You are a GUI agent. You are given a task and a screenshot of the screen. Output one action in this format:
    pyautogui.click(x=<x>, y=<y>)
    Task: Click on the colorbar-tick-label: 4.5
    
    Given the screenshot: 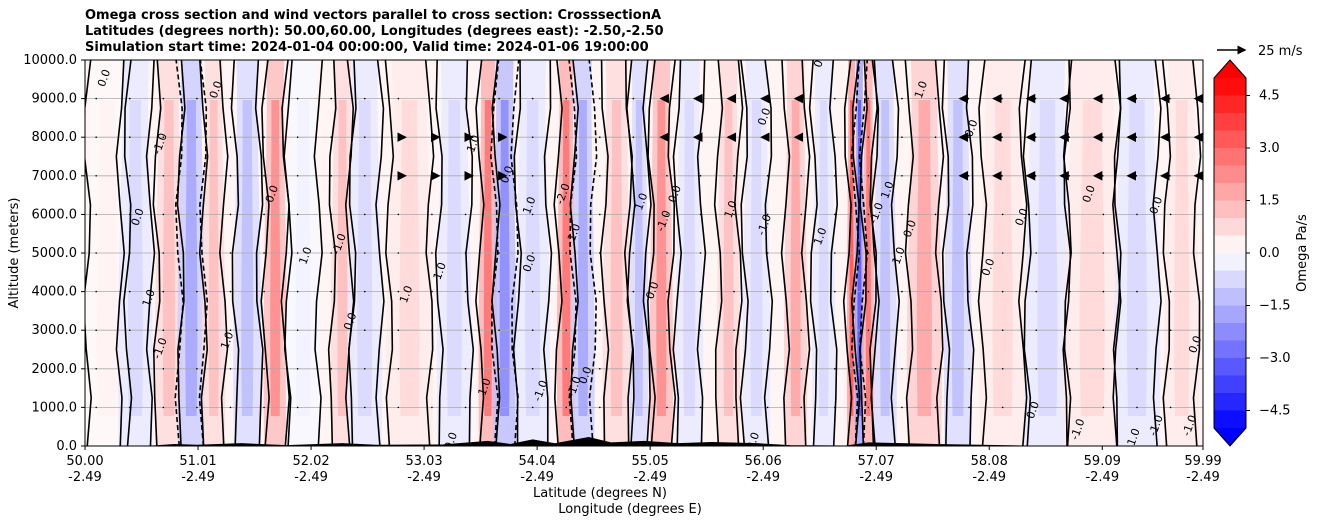 What is the action you would take?
    pyautogui.click(x=1269, y=96)
    